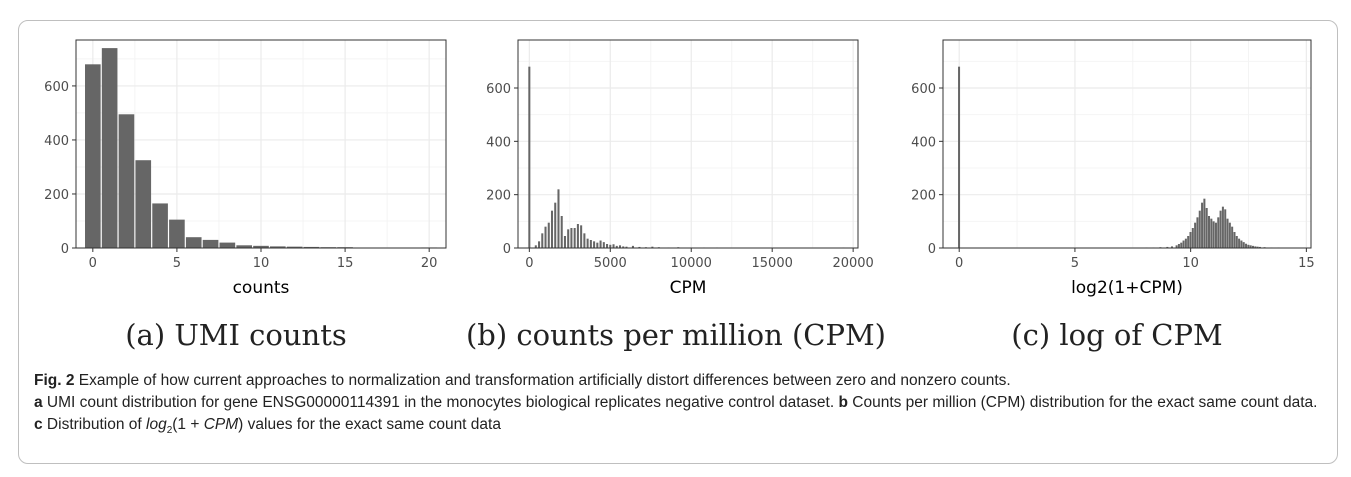 The width and height of the screenshot is (1351, 477). I want to click on caption-b-label: b, so click(843, 402).